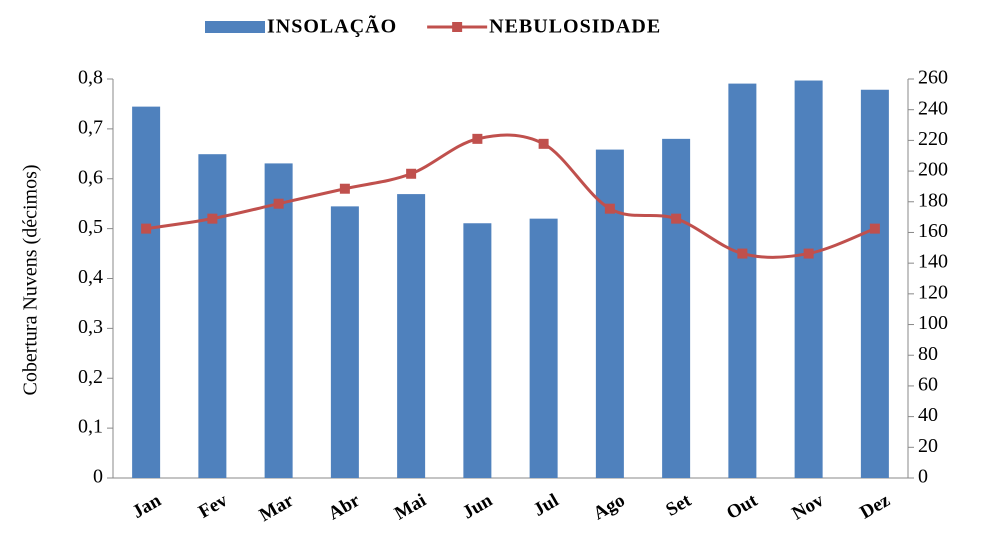 The image size is (981, 543). Describe the element at coordinates (933, 139) in the screenshot. I see `y2-tick-label: 220` at that location.